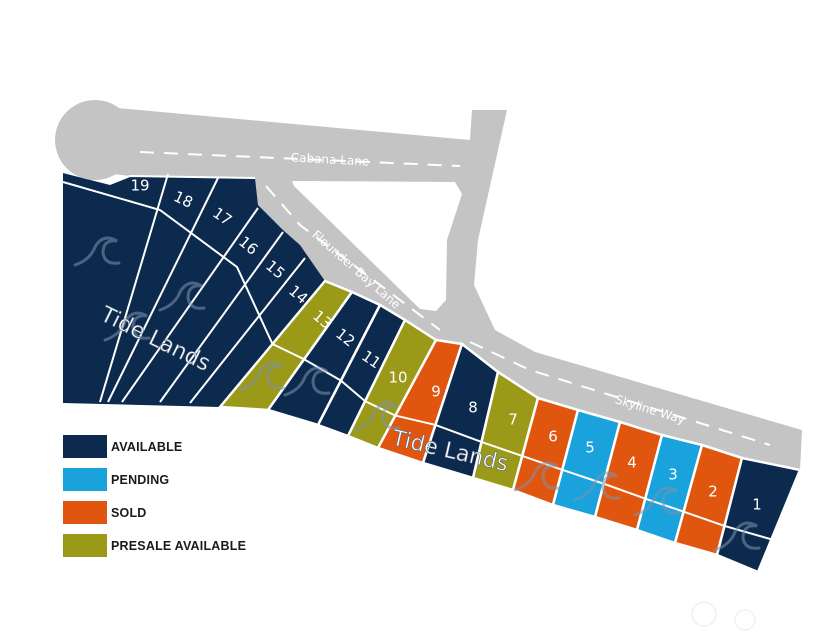 Image resolution: width=825 pixels, height=637 pixels. What do you see at coordinates (513, 420) in the screenshot?
I see `lot-number-7: 7` at bounding box center [513, 420].